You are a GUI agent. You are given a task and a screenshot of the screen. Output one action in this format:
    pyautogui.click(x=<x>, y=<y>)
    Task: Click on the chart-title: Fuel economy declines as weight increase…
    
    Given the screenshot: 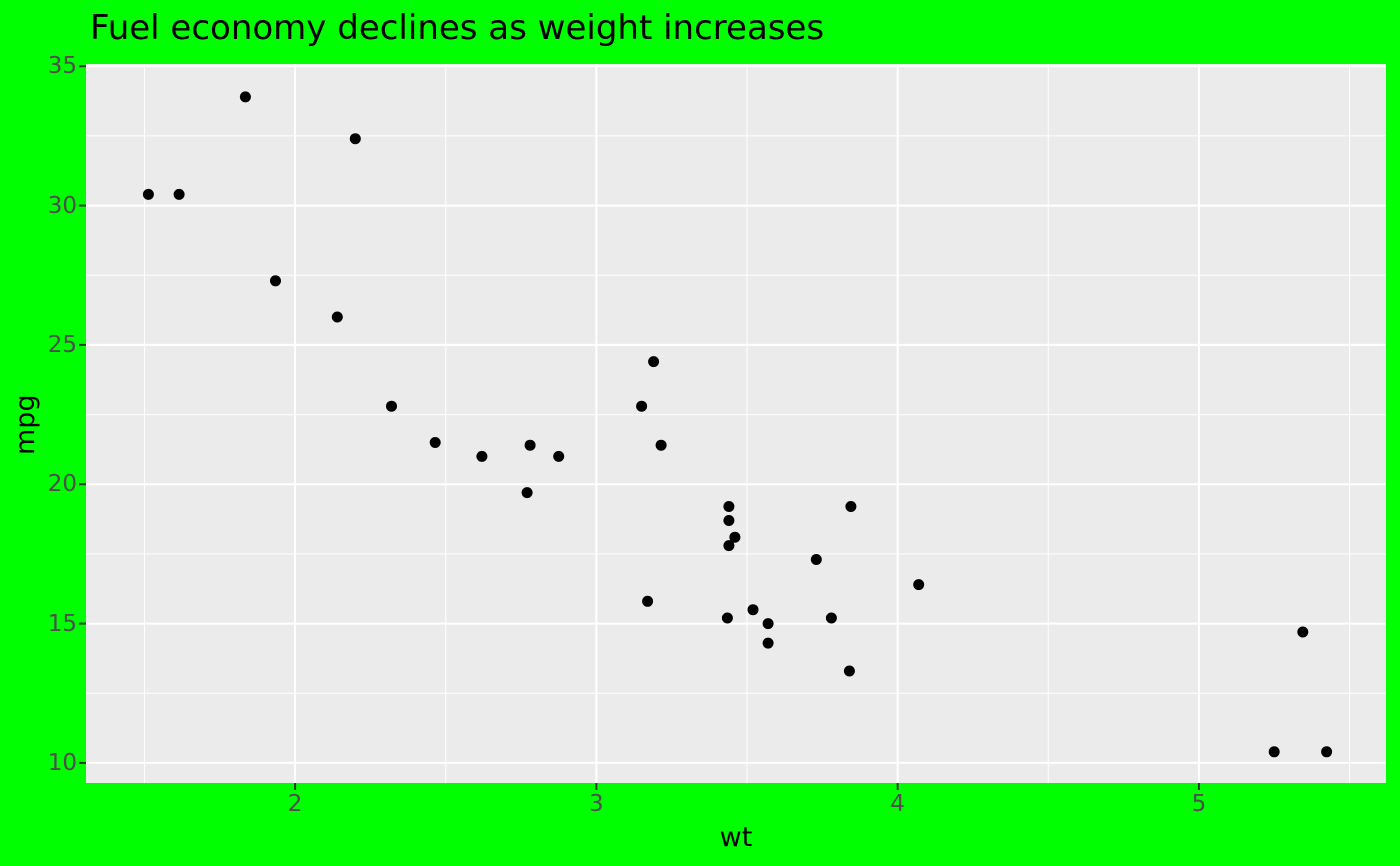 What is the action you would take?
    pyautogui.click(x=457, y=28)
    